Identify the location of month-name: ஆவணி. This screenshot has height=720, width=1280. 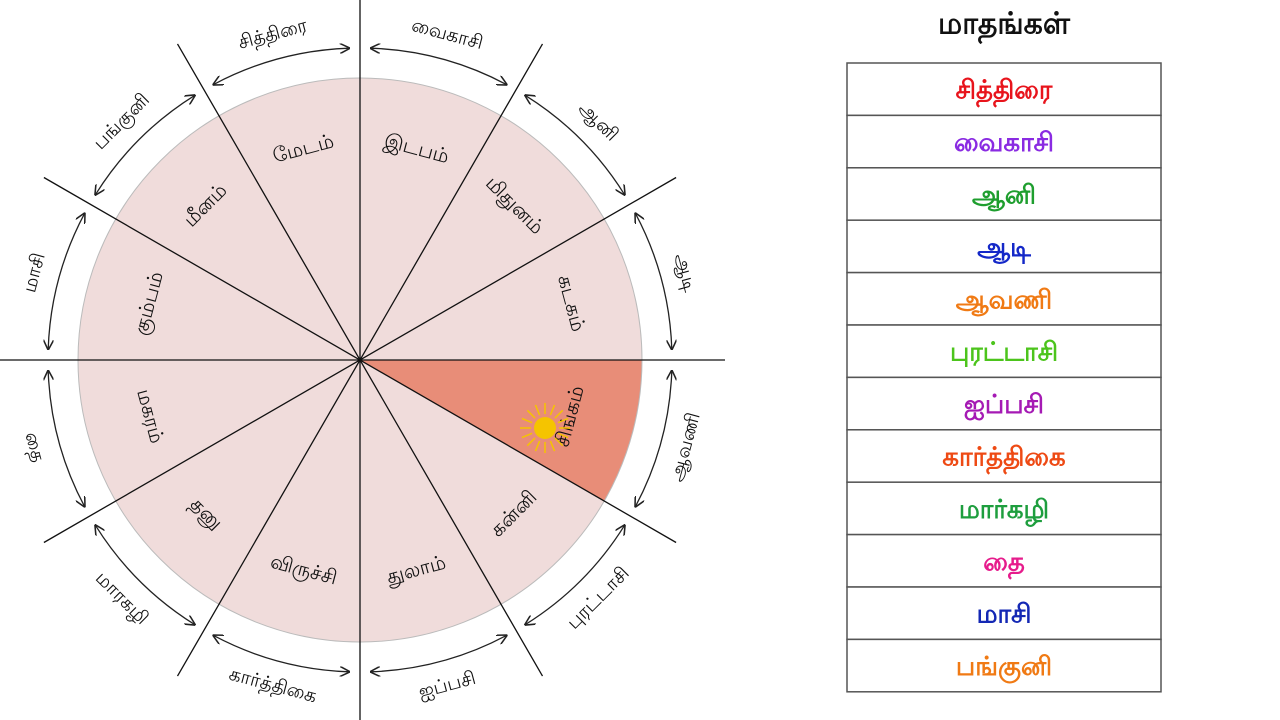
(1004, 300).